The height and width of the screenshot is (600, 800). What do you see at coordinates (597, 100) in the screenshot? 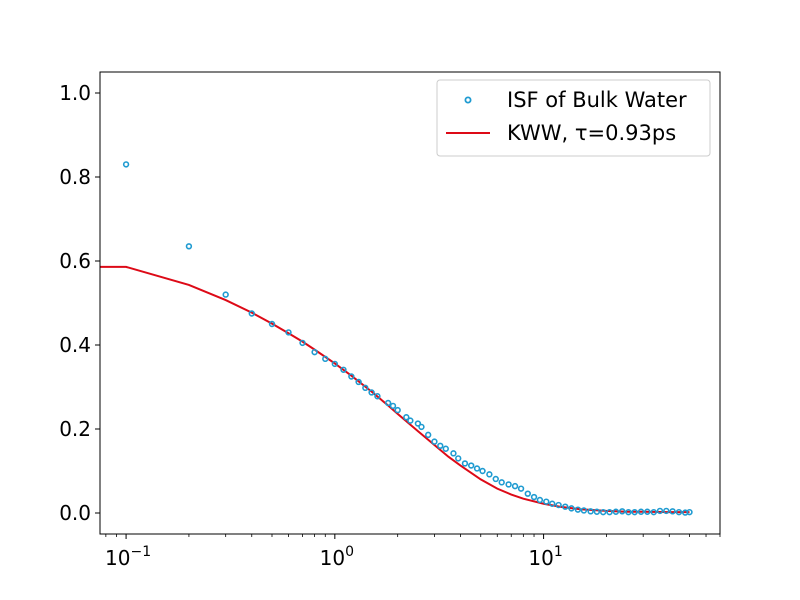
I see `legend-label-isf: ISF of Bulk Water` at bounding box center [597, 100].